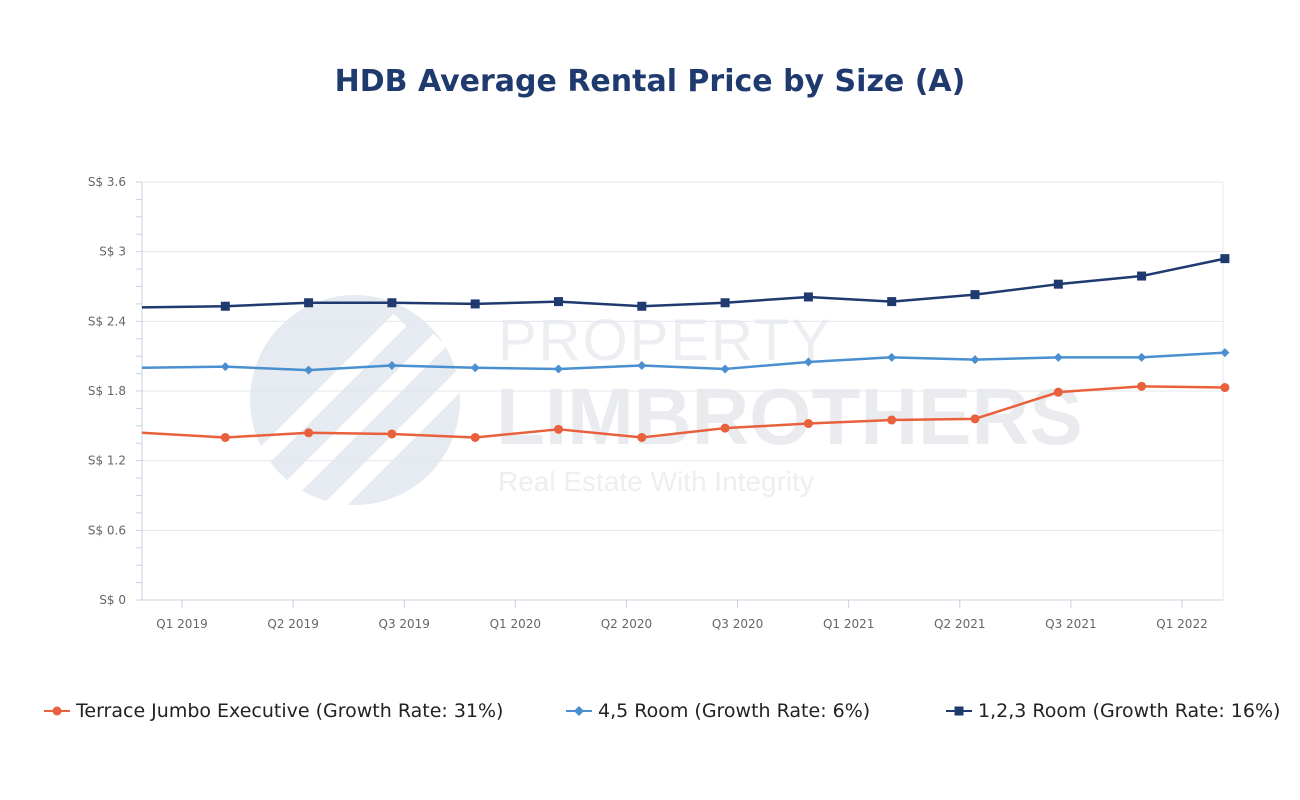 The width and height of the screenshot is (1300, 800). What do you see at coordinates (57, 711) in the screenshot?
I see `circle-marker-icon` at bounding box center [57, 711].